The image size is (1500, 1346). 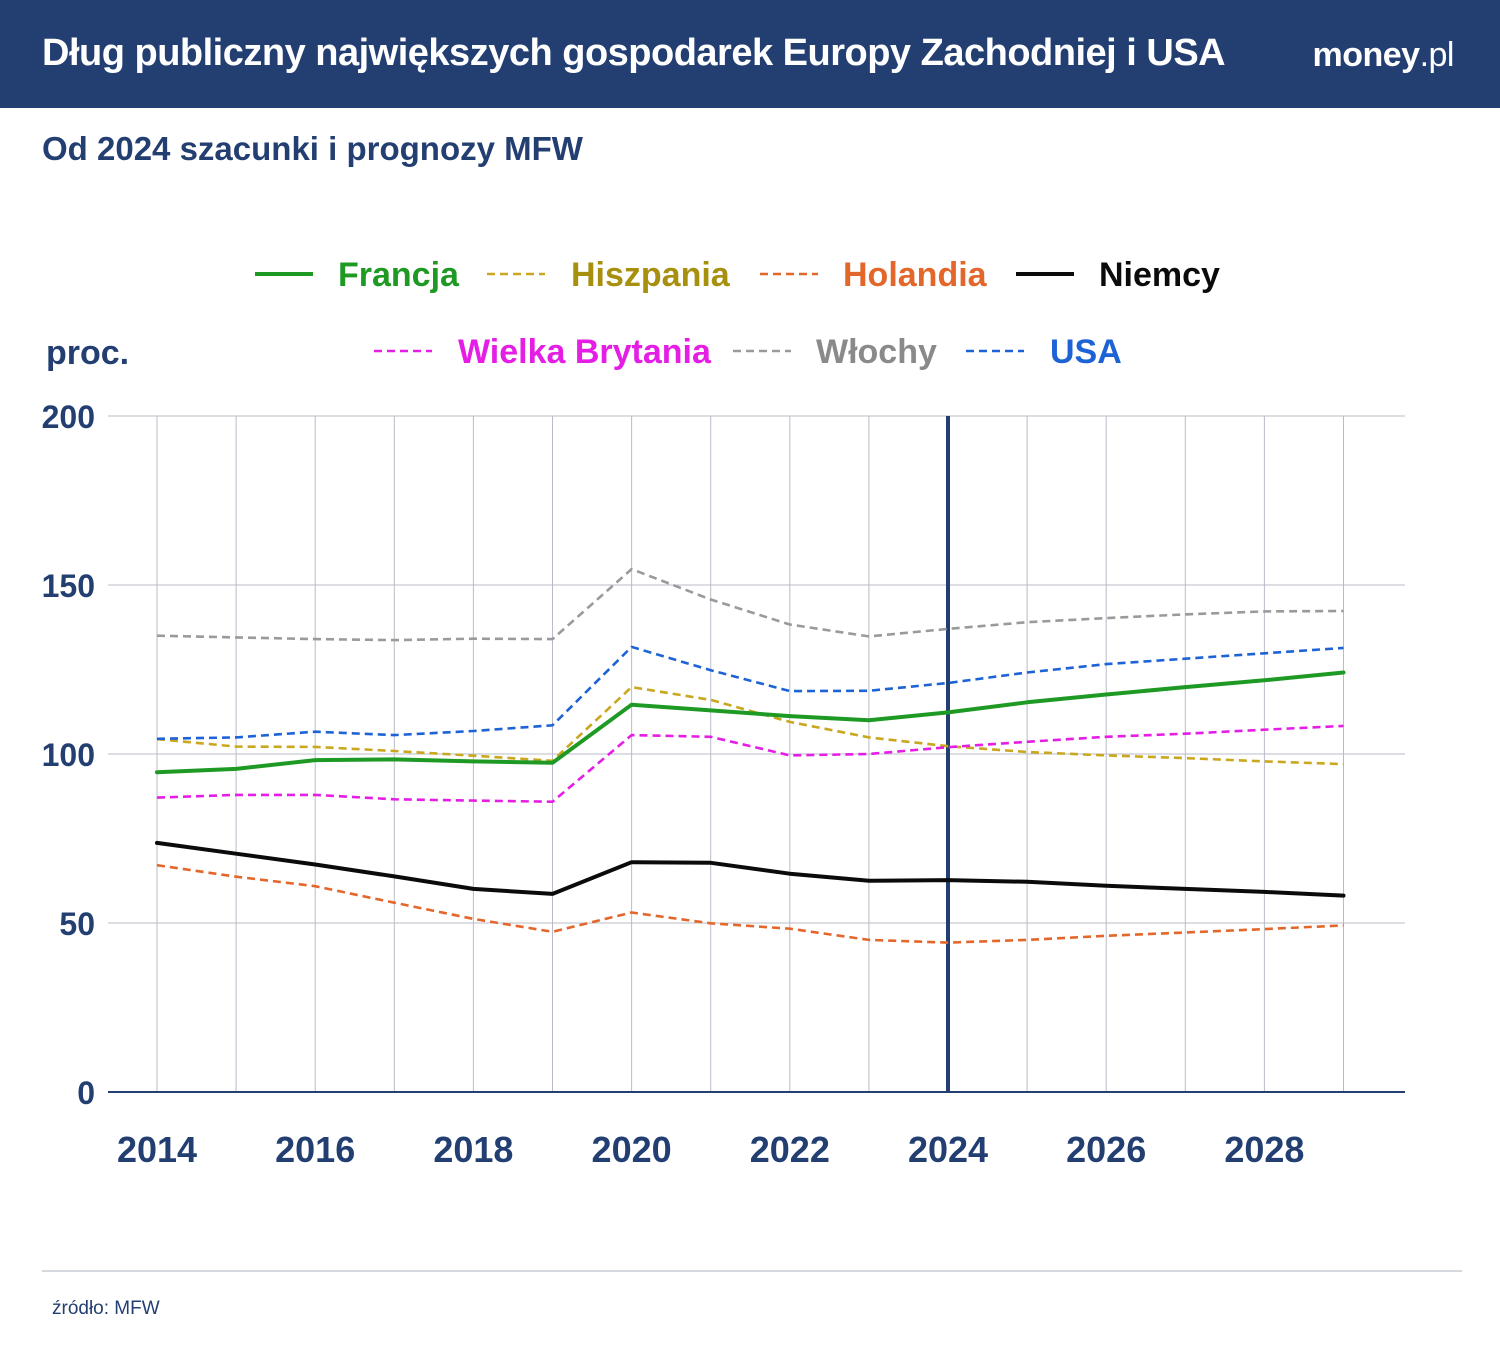 What do you see at coordinates (752, 1271) in the screenshot?
I see `footer-divider` at bounding box center [752, 1271].